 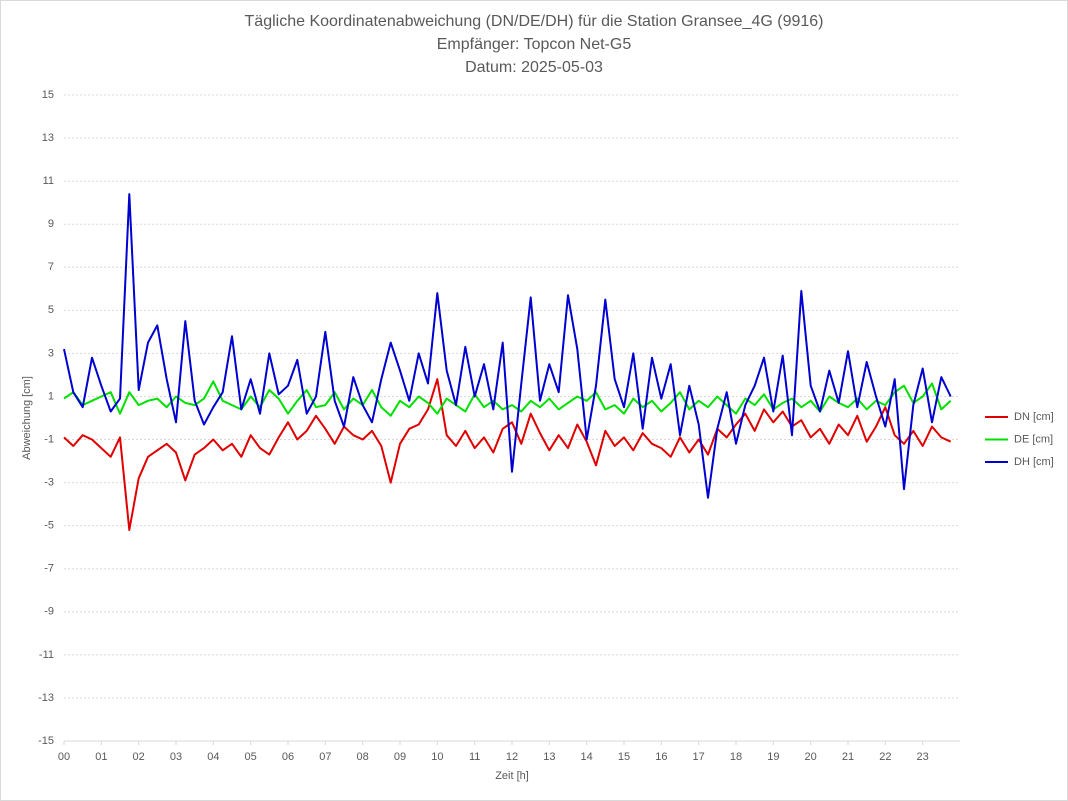 What do you see at coordinates (363, 757) in the screenshot?
I see `x-tick-label: 08` at bounding box center [363, 757].